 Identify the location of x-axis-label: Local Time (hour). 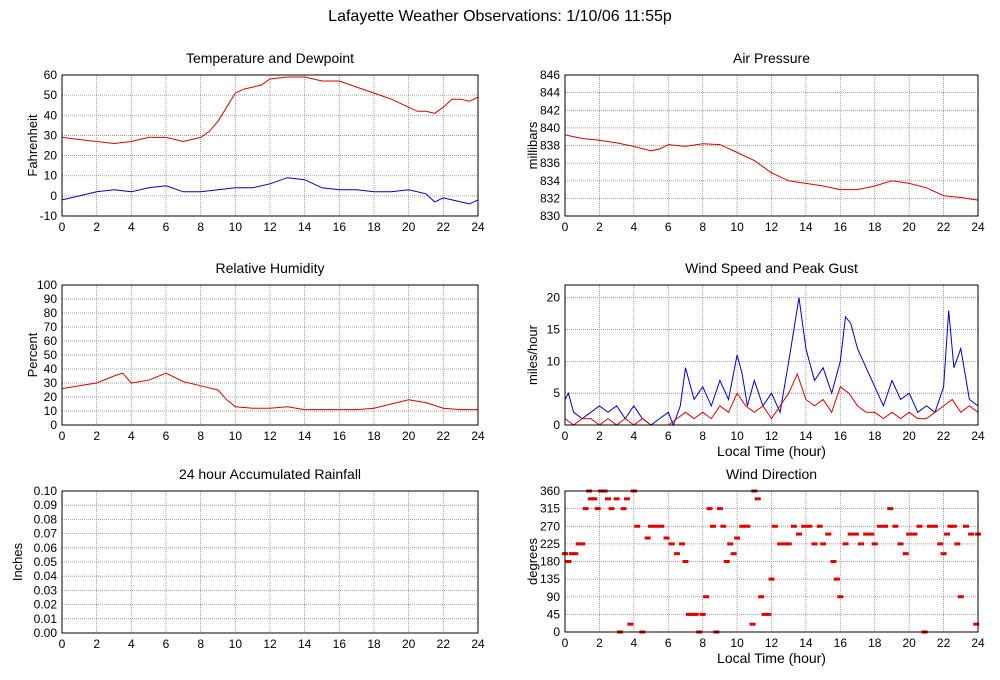
(771, 658).